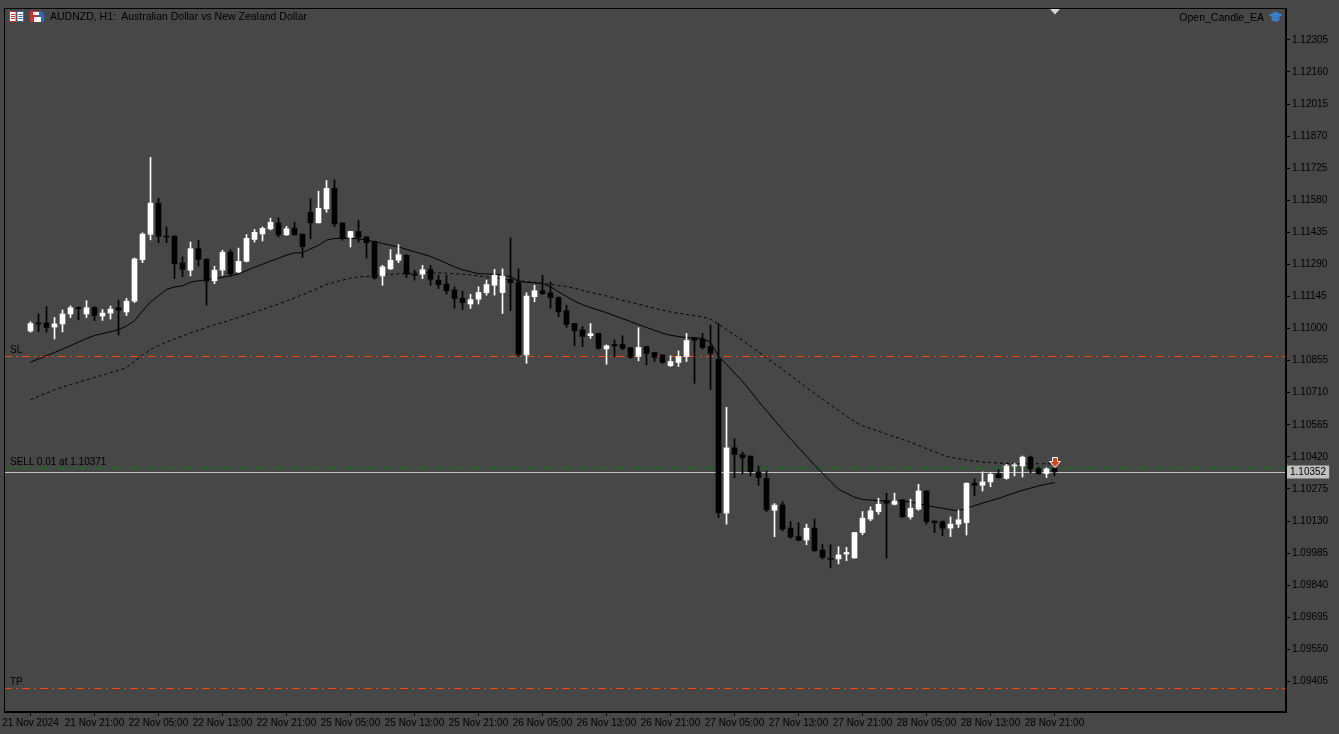  Describe the element at coordinates (1310, 488) in the screenshot. I see `y-tick-label: 1.10275` at that location.